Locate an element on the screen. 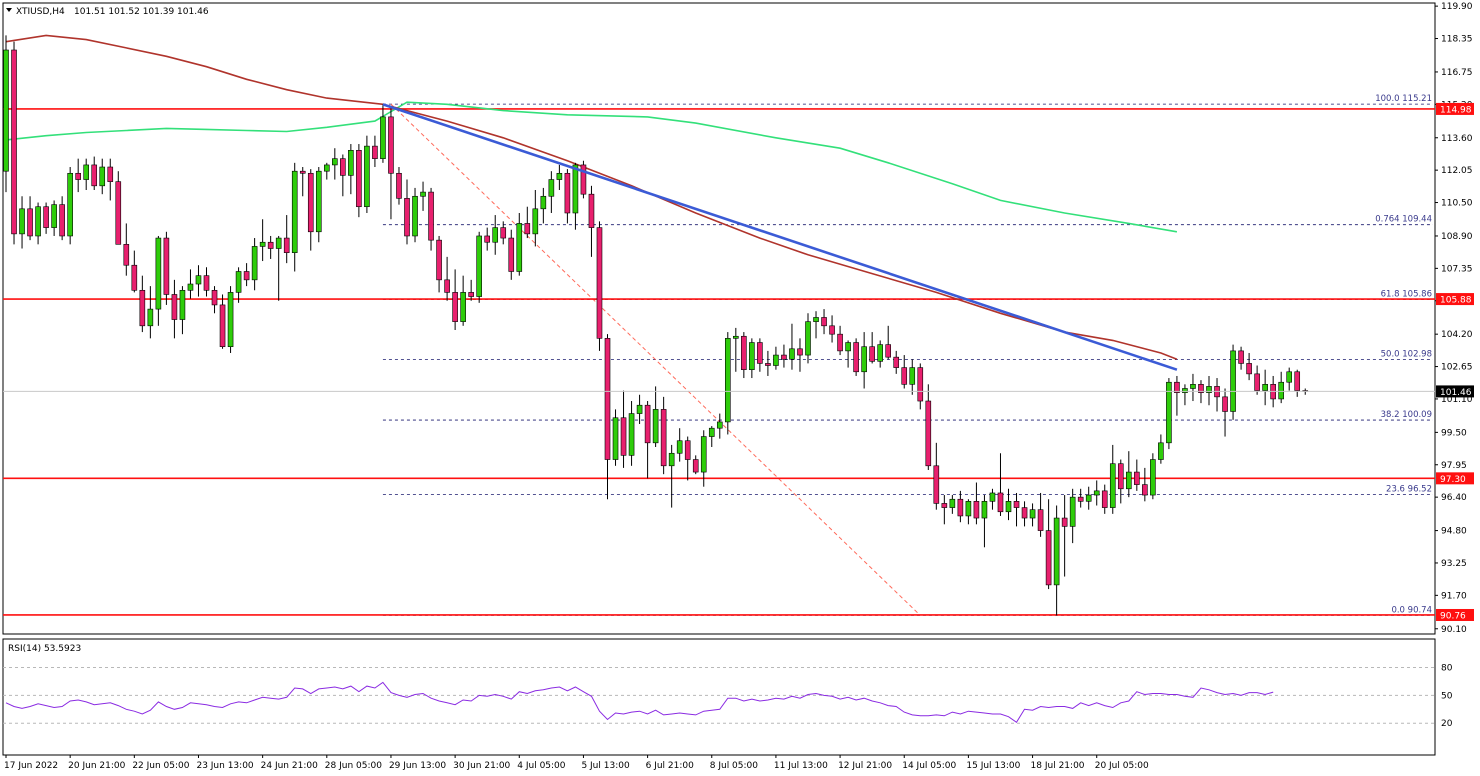 This screenshot has height=776, width=1480. price-badge-label: 90.76 is located at coordinates (1453, 616).